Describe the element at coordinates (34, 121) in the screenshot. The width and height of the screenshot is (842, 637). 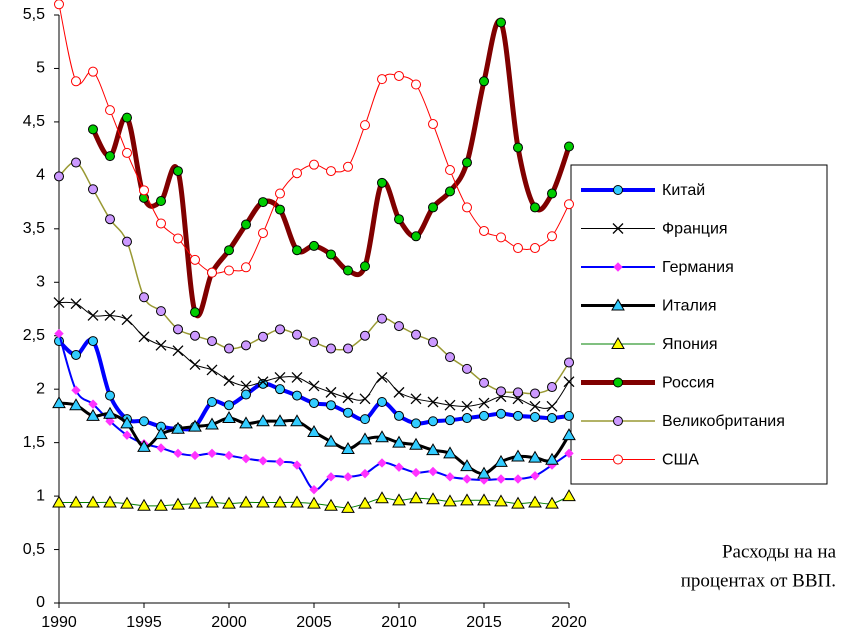
I see `y-tick-label: 4,5` at that location.